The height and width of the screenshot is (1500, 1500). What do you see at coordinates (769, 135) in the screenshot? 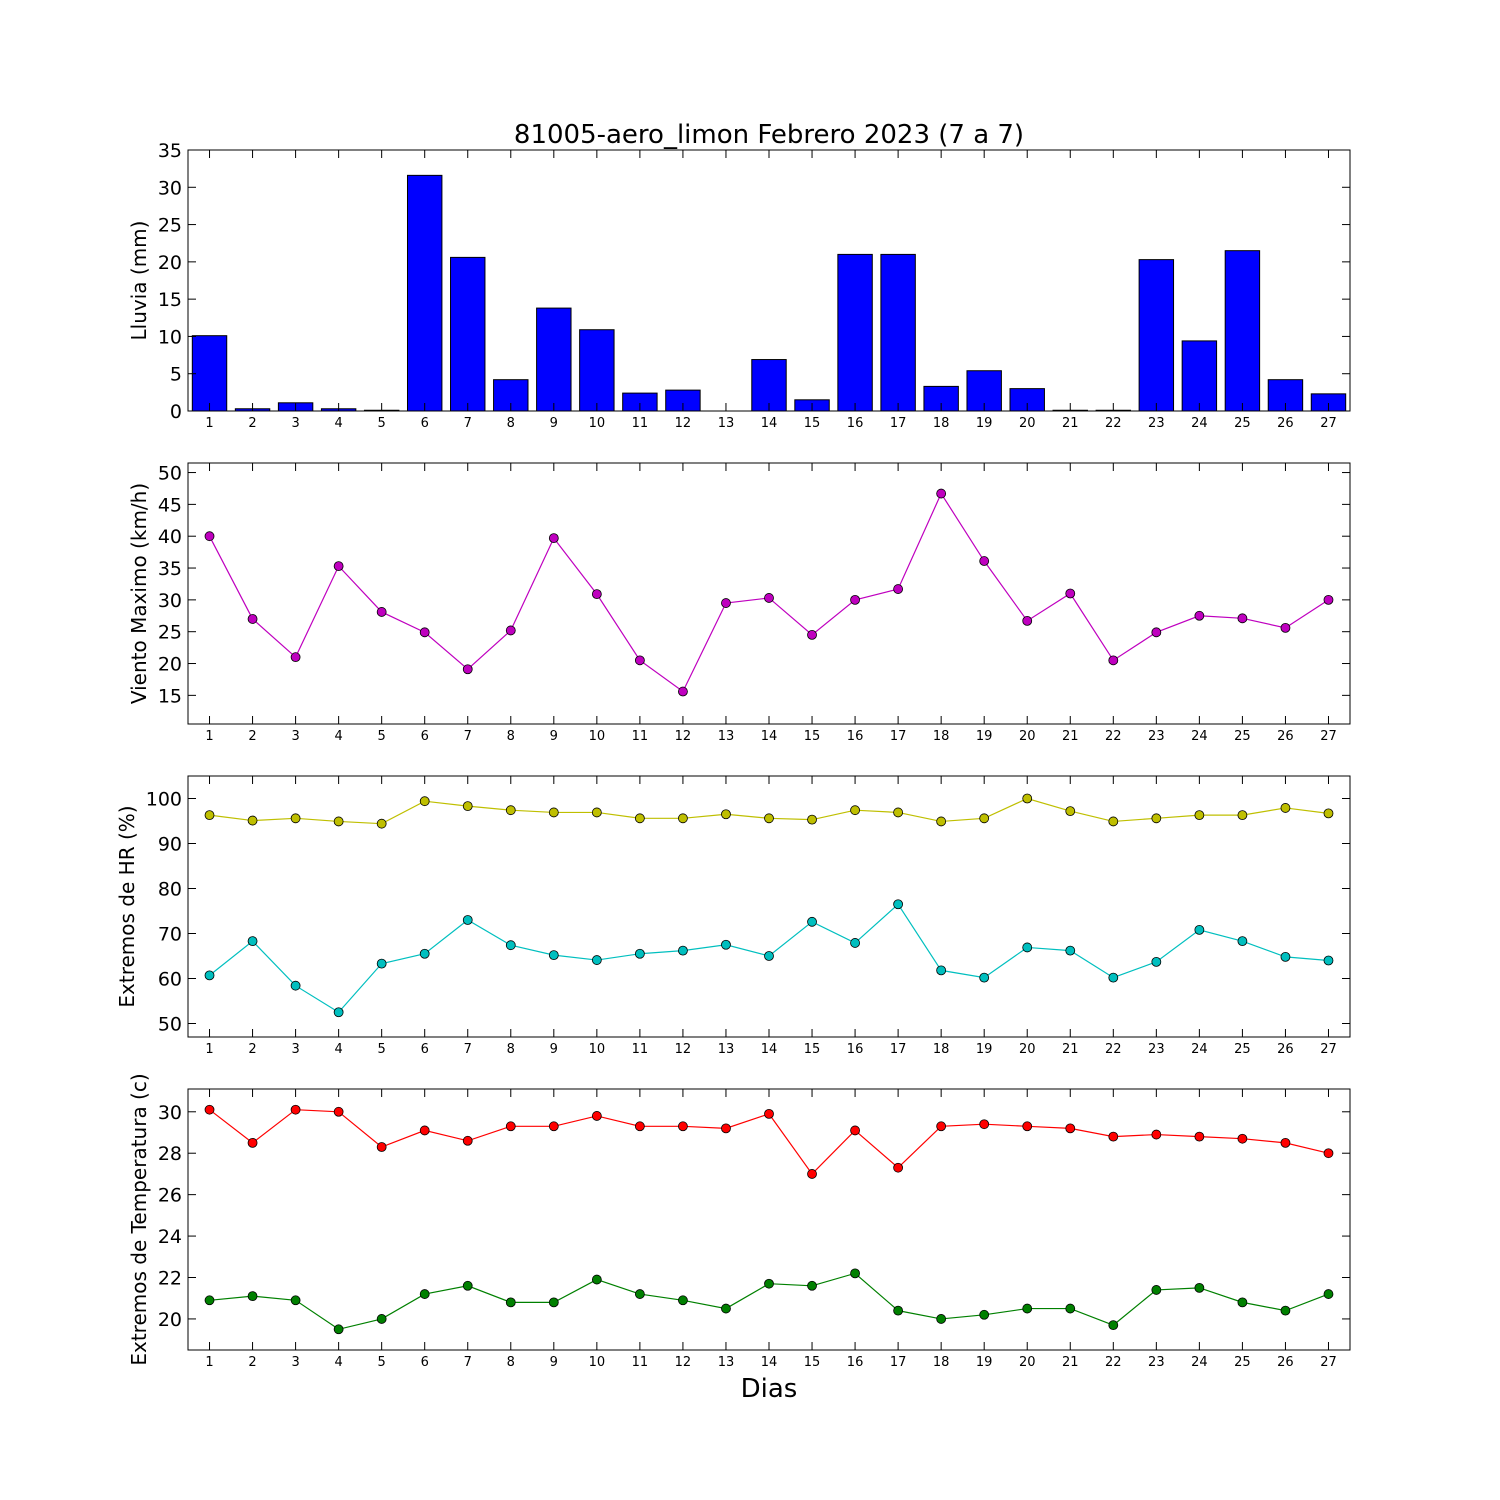
I see `chart-title: 81005-aero_limon Febrero 2023 (7 a 7)` at bounding box center [769, 135].